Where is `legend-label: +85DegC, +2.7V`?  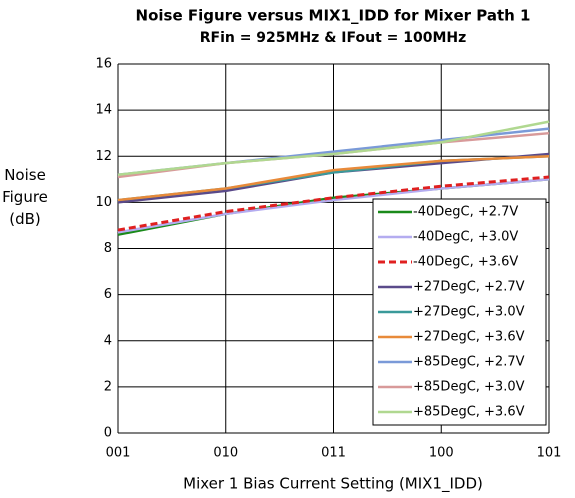
legend-label: +85DegC, +2.7V is located at coordinates (469, 362).